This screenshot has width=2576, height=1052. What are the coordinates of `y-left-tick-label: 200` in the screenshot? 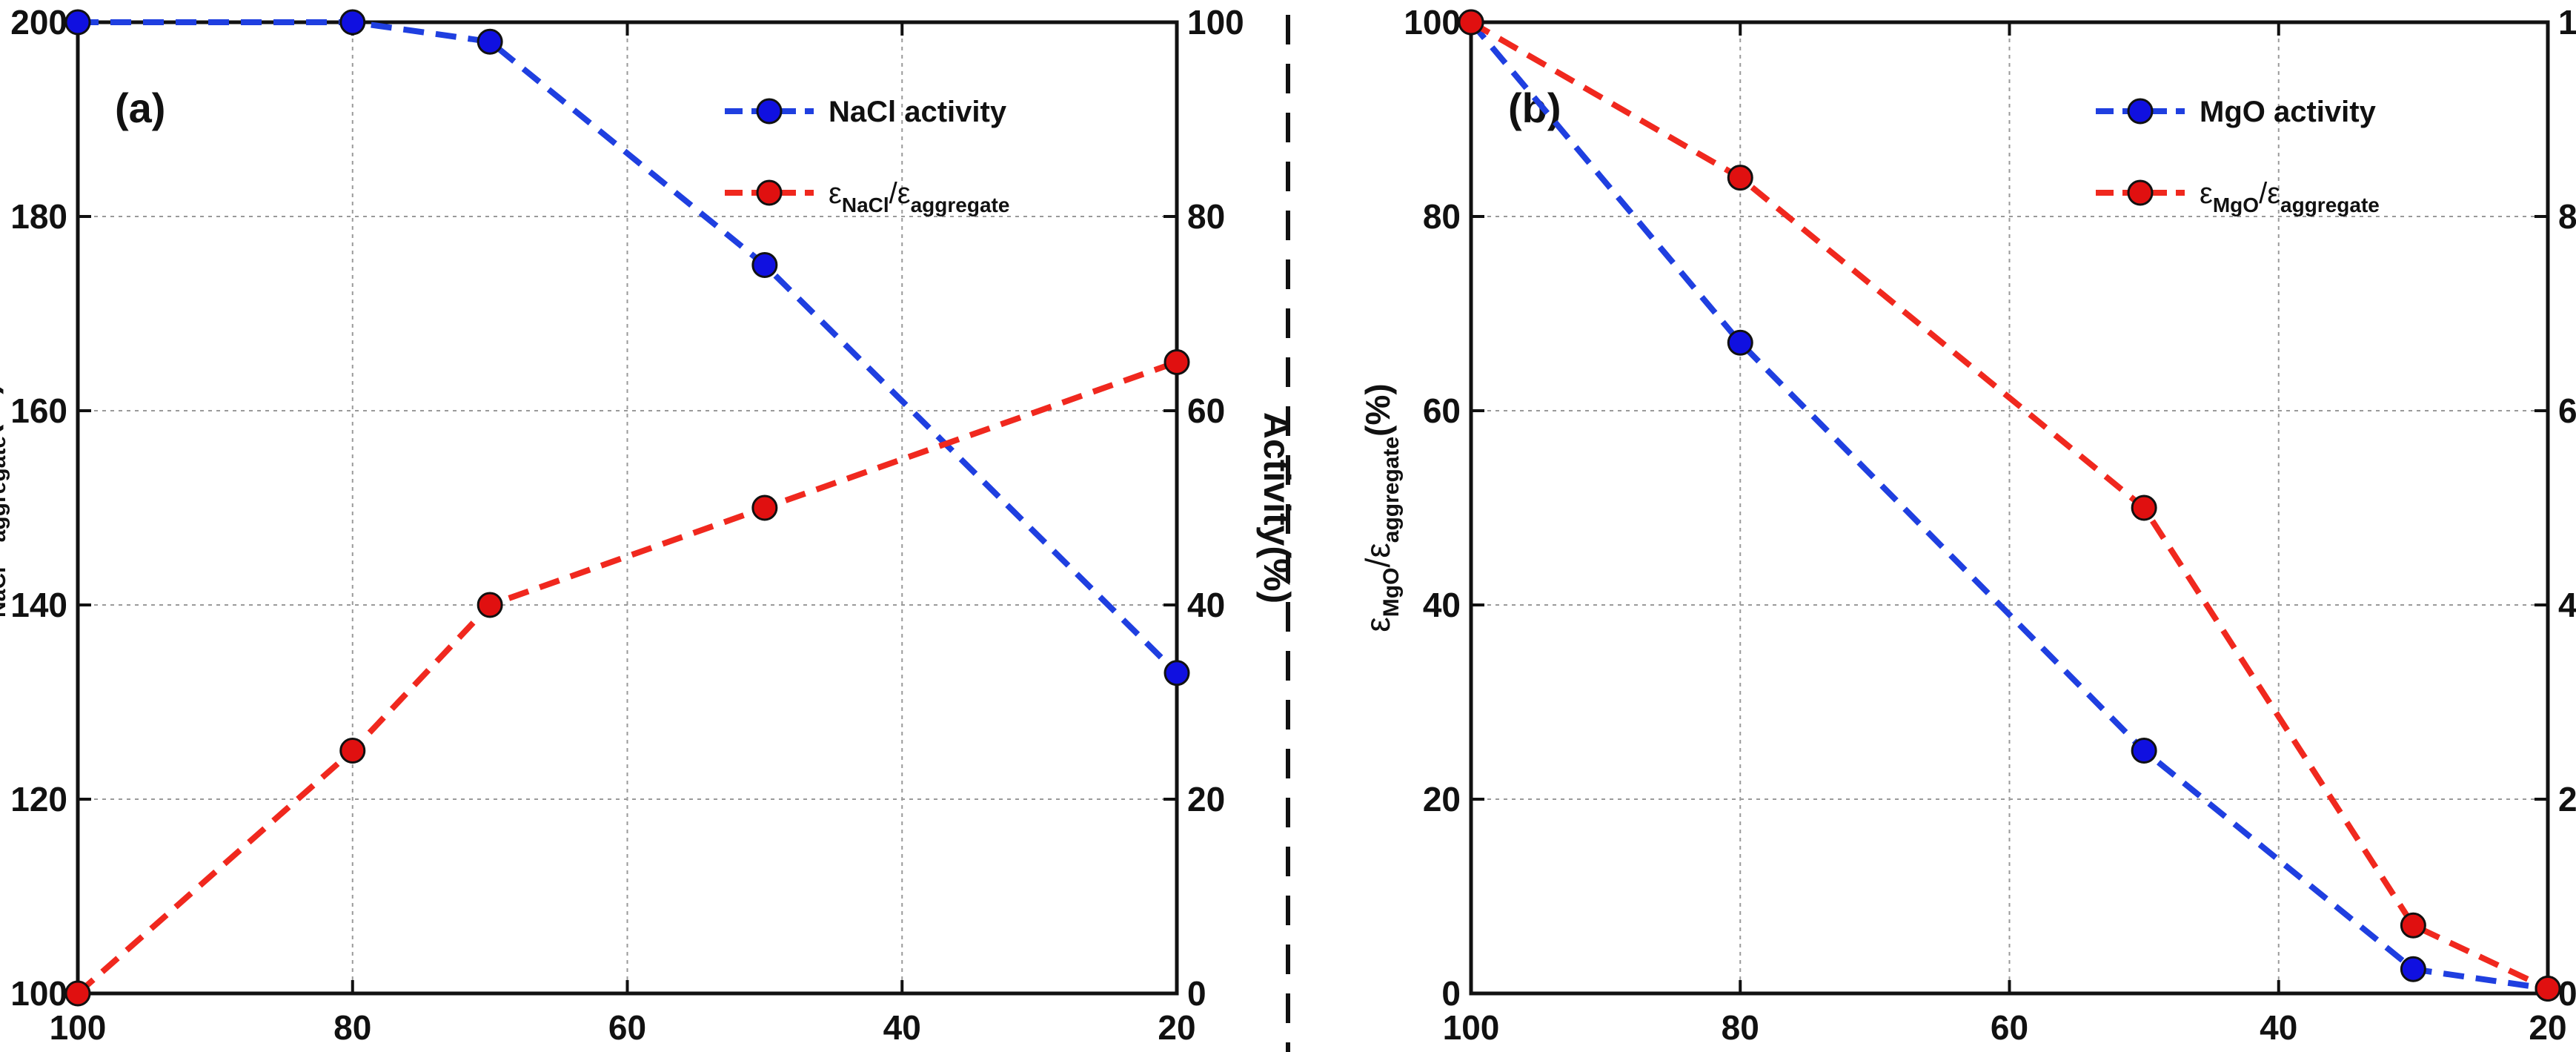 It's located at (38, 22).